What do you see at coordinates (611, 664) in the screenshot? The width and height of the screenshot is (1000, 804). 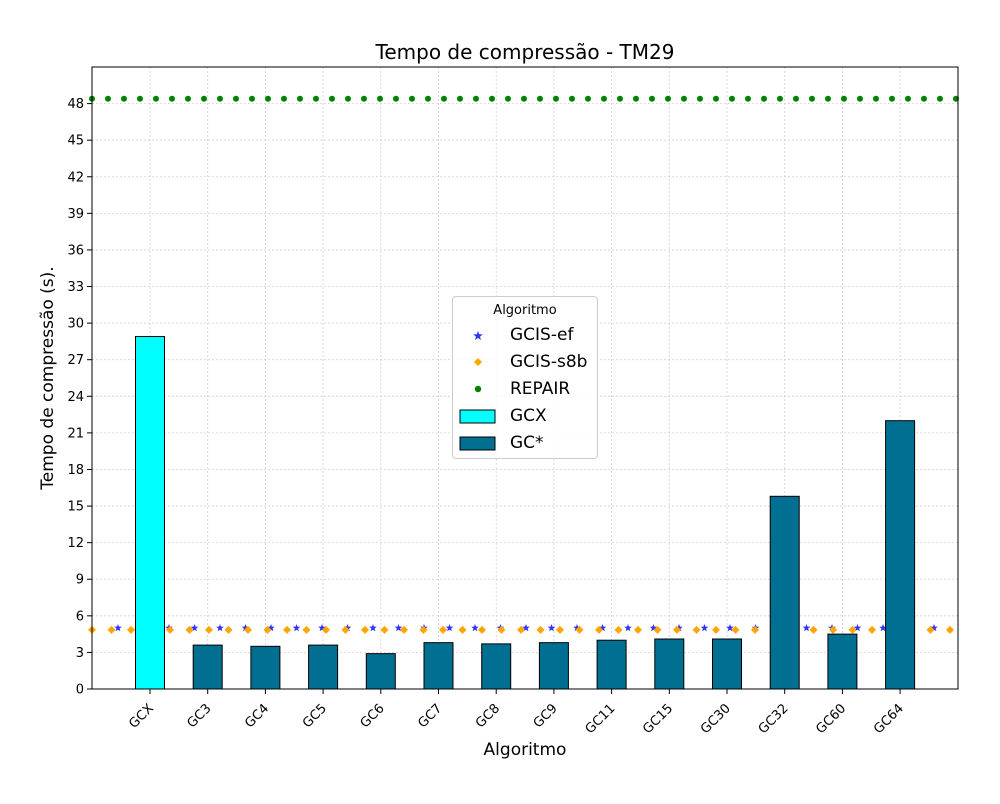 I see `bar-gc11` at bounding box center [611, 664].